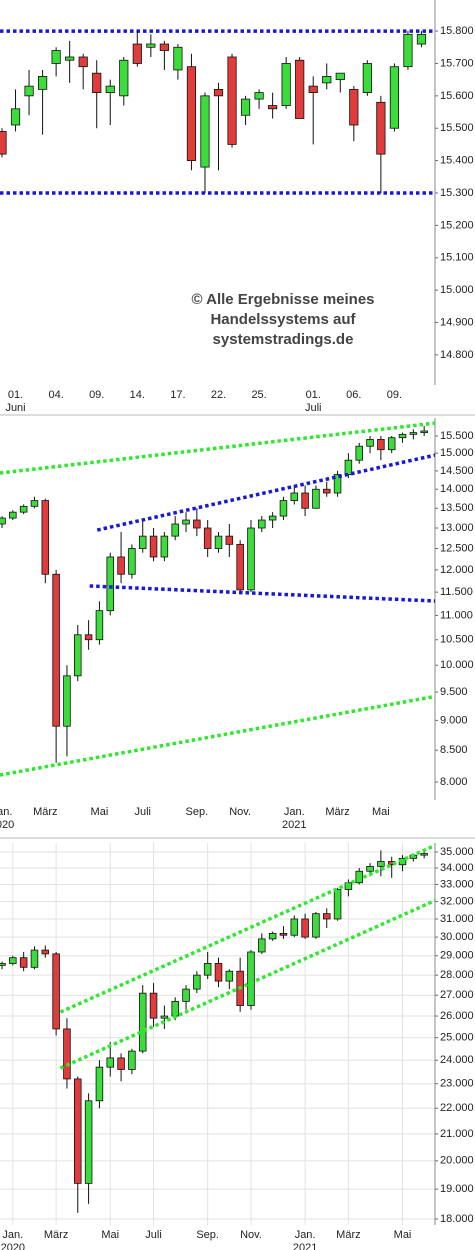 The width and height of the screenshot is (475, 1250). I want to click on y-tick-label: 12.000, so click(457, 570).